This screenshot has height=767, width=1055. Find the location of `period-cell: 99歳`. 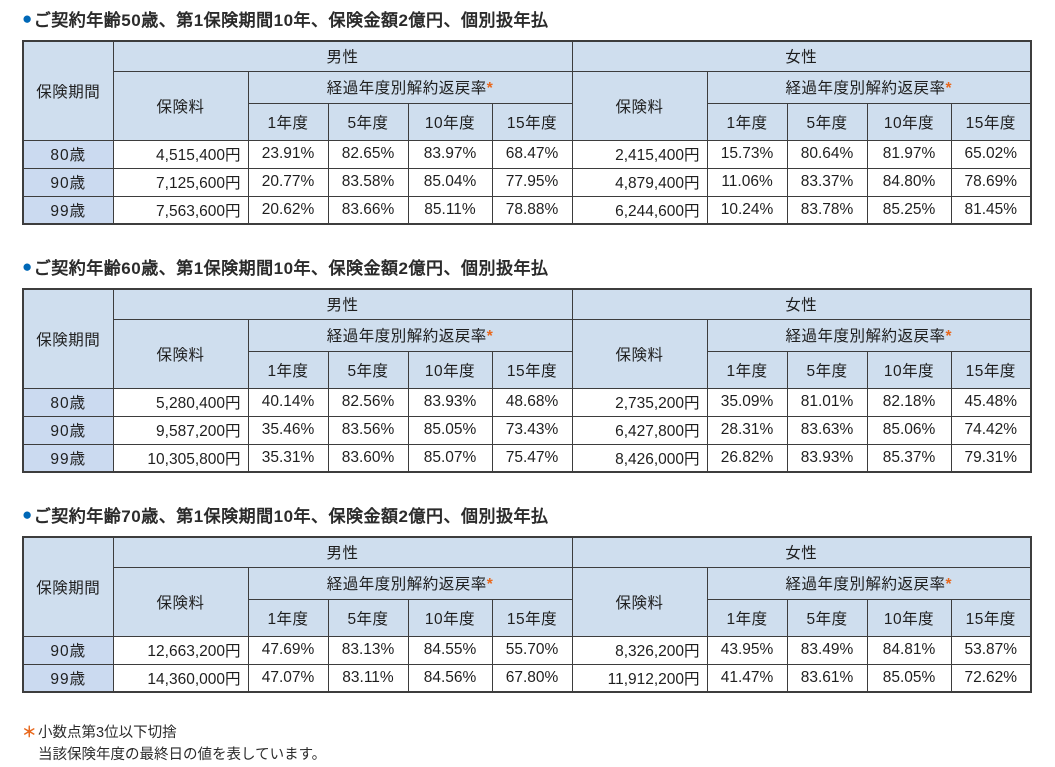

period-cell: 99歳 is located at coordinates (68, 678).